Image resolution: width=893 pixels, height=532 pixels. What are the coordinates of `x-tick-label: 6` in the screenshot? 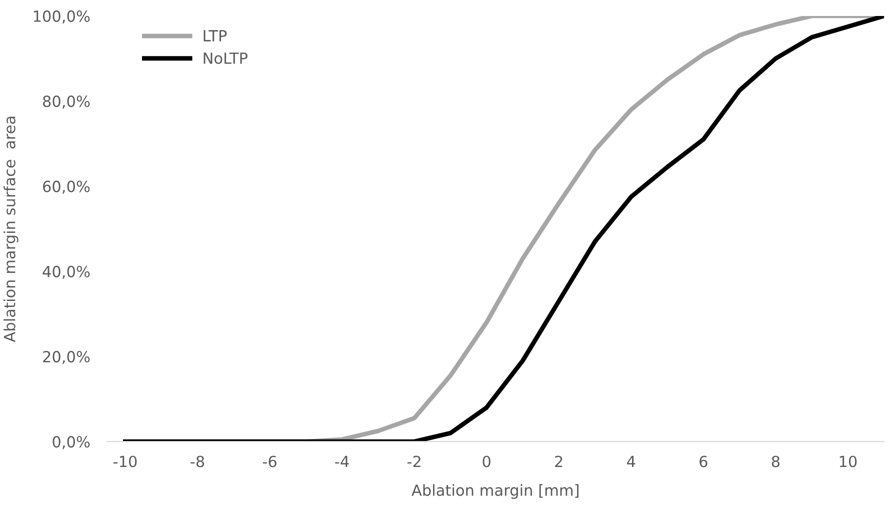 It's located at (704, 462).